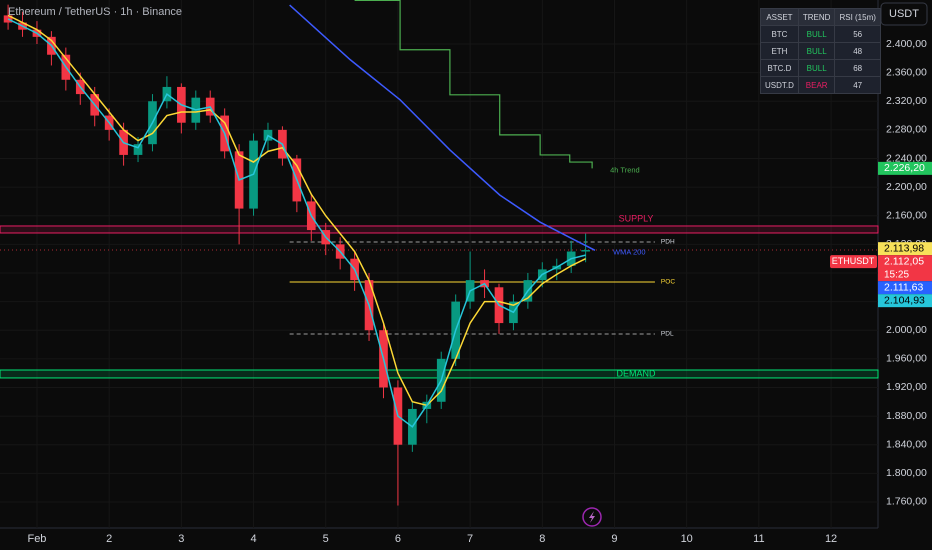  I want to click on zone-label: SUPPLY, so click(636, 218).